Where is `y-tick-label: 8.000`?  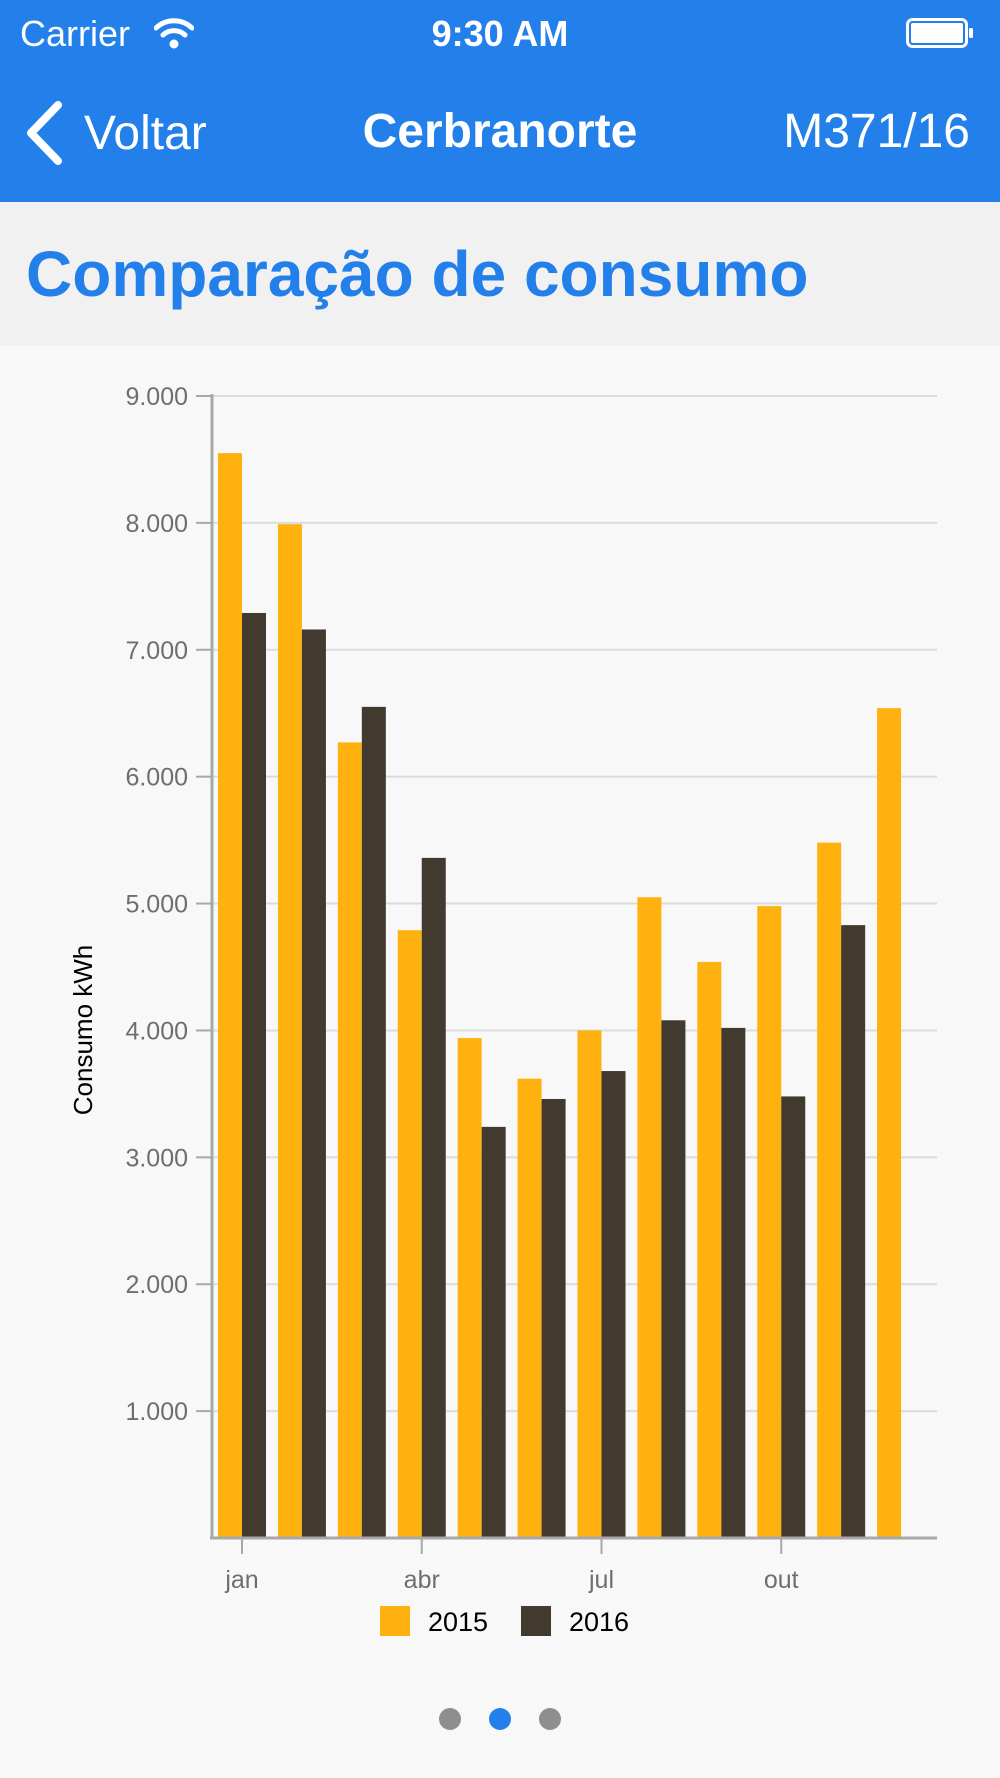 y-tick-label: 8.000 is located at coordinates (156, 524).